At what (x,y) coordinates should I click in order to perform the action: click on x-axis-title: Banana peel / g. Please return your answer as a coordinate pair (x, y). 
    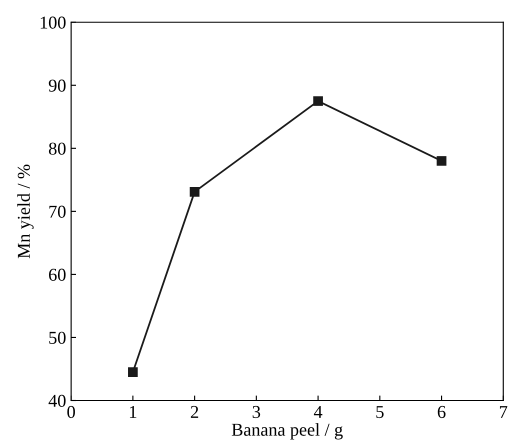
    Looking at the image, I should click on (287, 431).